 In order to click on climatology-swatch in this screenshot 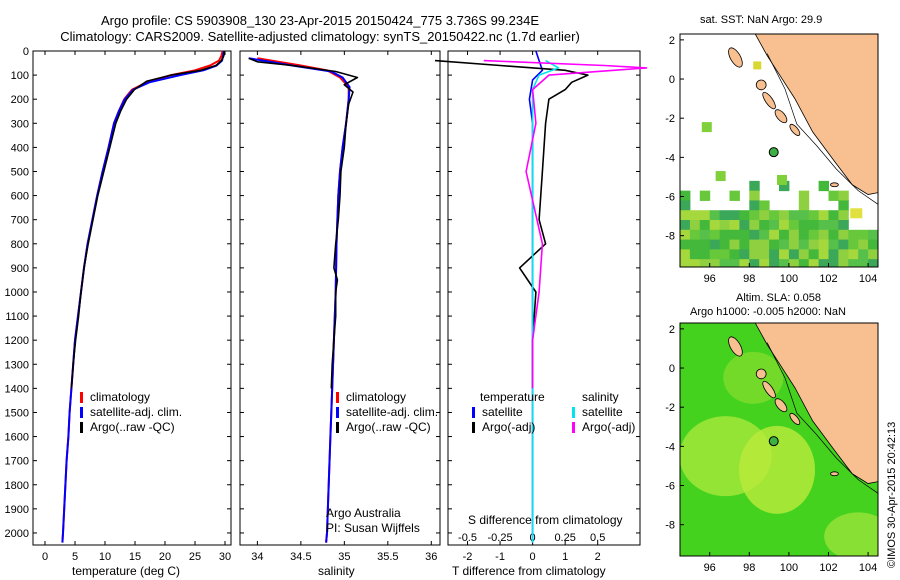, I will do `click(337, 397)`.